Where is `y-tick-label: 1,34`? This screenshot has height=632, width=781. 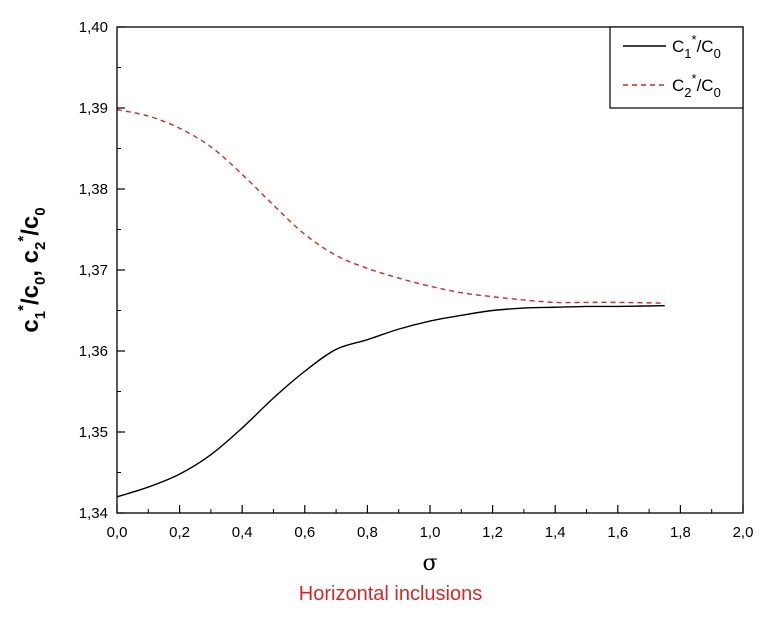 y-tick-label: 1,34 is located at coordinates (93, 513).